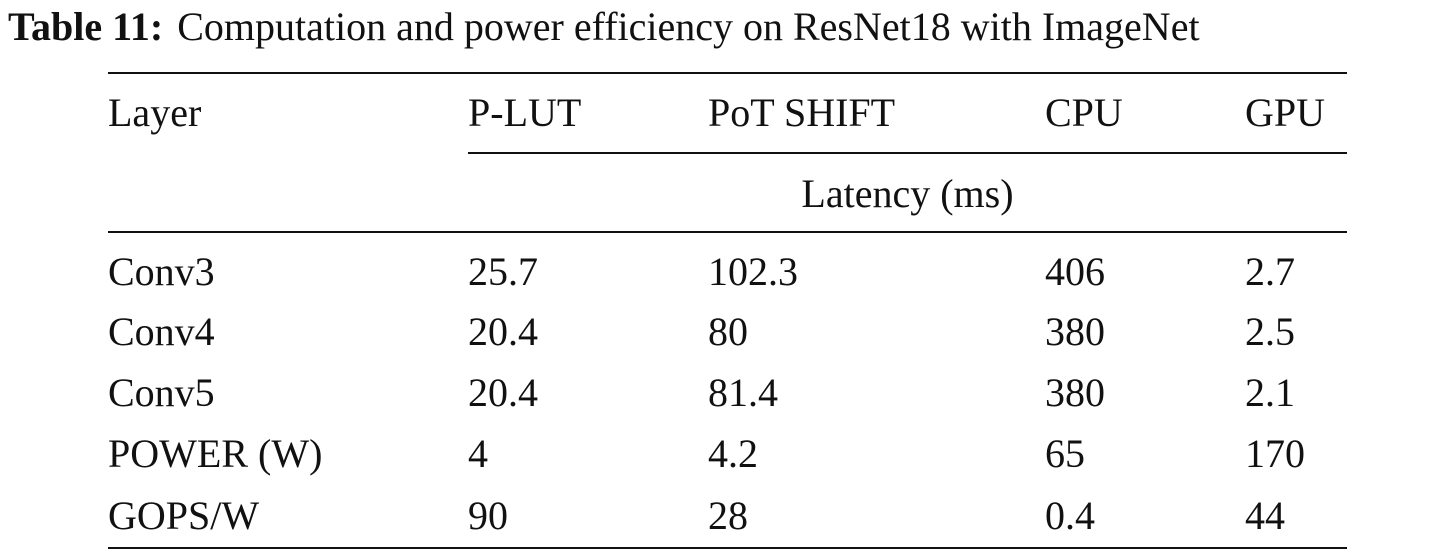 This screenshot has width=1446, height=554. Describe the element at coordinates (728, 515) in the screenshot. I see `cell: 28` at that location.